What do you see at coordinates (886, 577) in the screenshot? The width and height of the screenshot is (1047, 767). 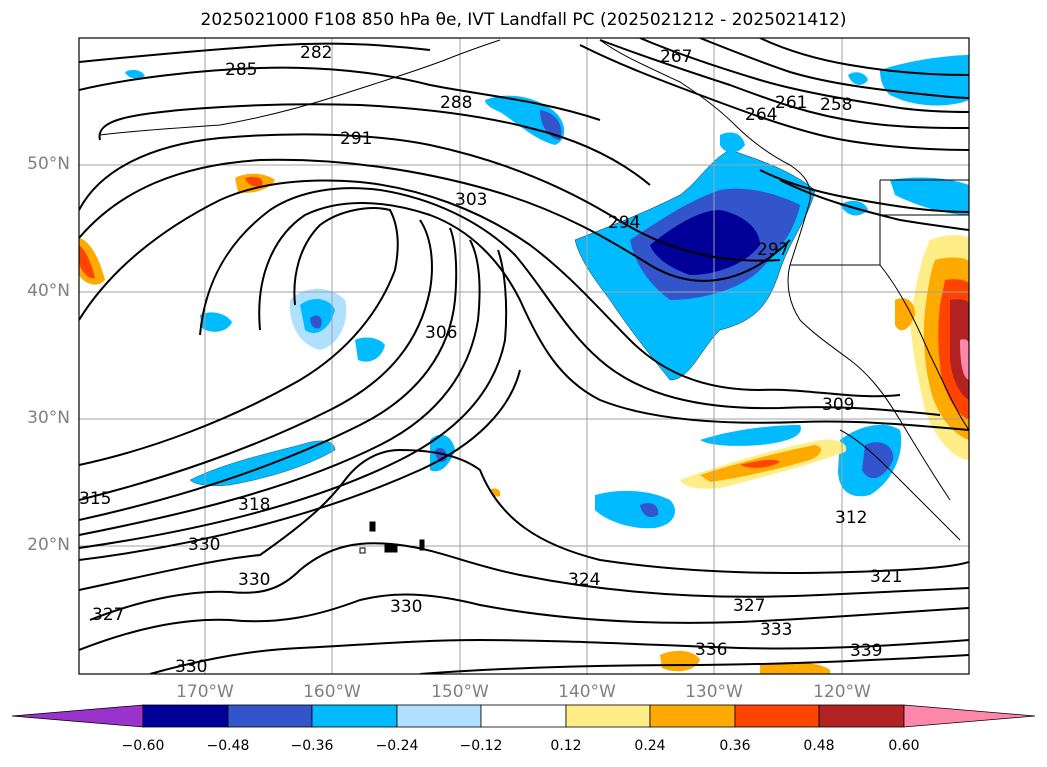 I see `contour-label-321: 321` at bounding box center [886, 577].